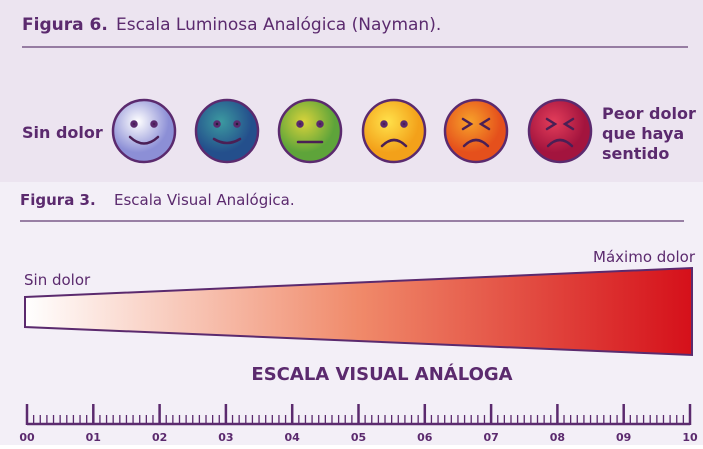 The width and height of the screenshot is (703, 449). I want to click on scale-label: 00, so click(27, 437).